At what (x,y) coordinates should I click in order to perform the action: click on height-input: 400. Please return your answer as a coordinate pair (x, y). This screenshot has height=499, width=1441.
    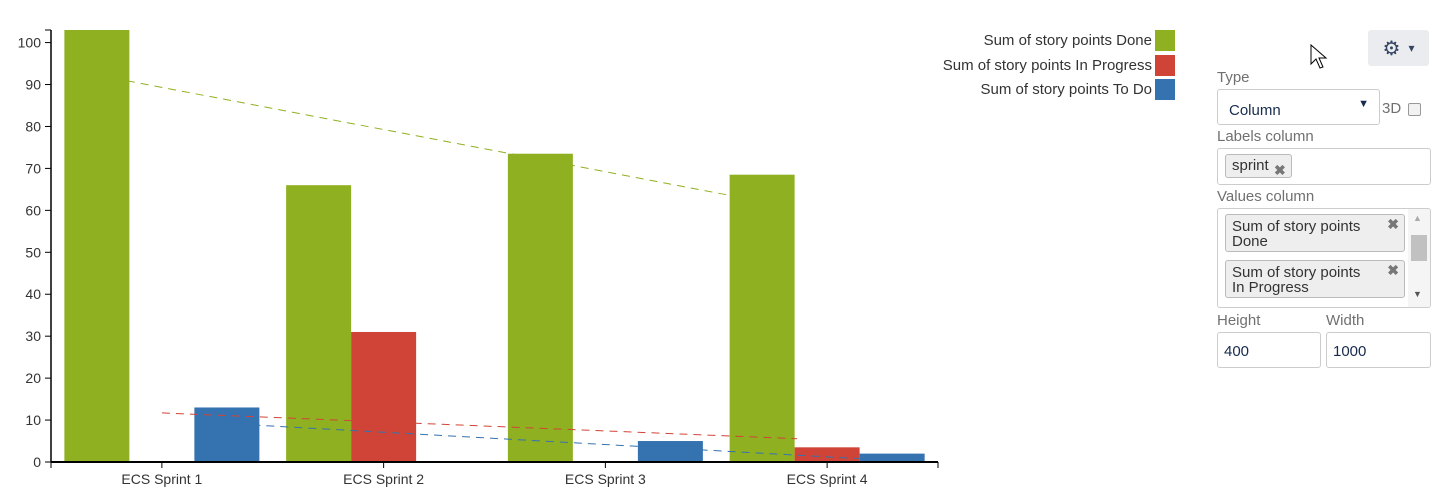
    Looking at the image, I should click on (1269, 350).